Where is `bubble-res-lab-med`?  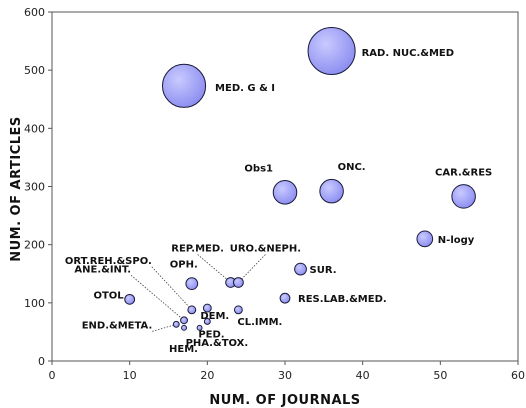 bubble-res-lab-med is located at coordinates (285, 298).